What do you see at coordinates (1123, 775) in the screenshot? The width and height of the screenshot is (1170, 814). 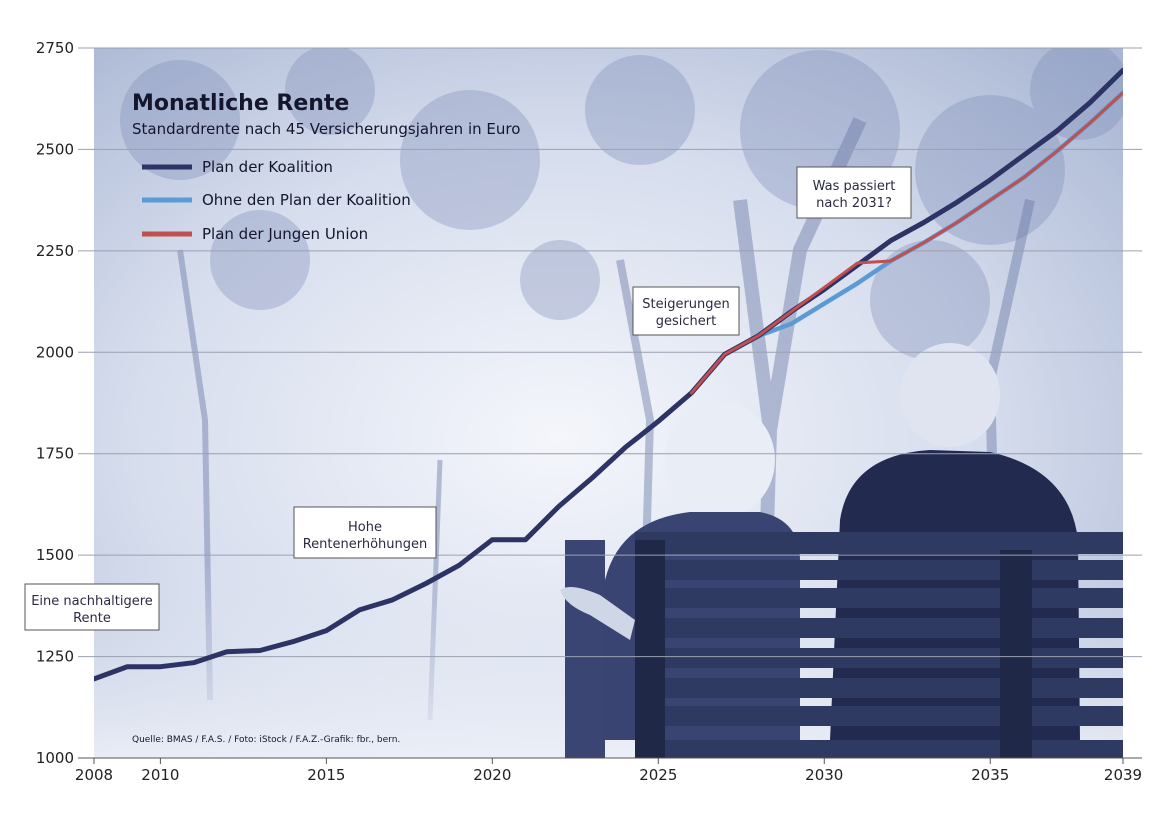 I see `x-tick-label-2039: 2039` at bounding box center [1123, 775].